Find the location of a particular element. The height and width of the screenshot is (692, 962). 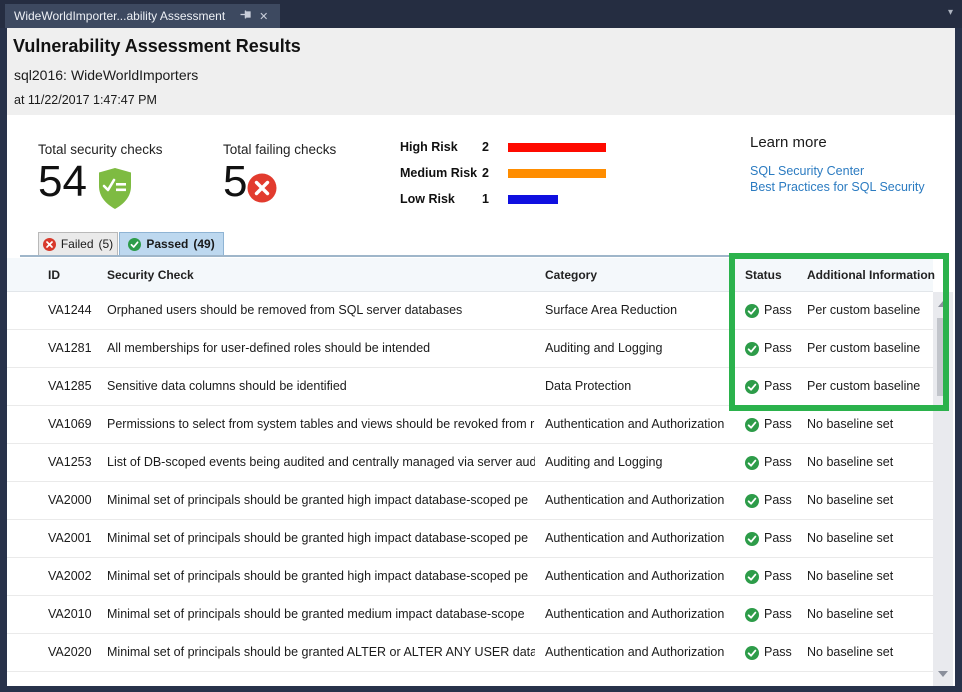

column-header-status: Status is located at coordinates (763, 275).